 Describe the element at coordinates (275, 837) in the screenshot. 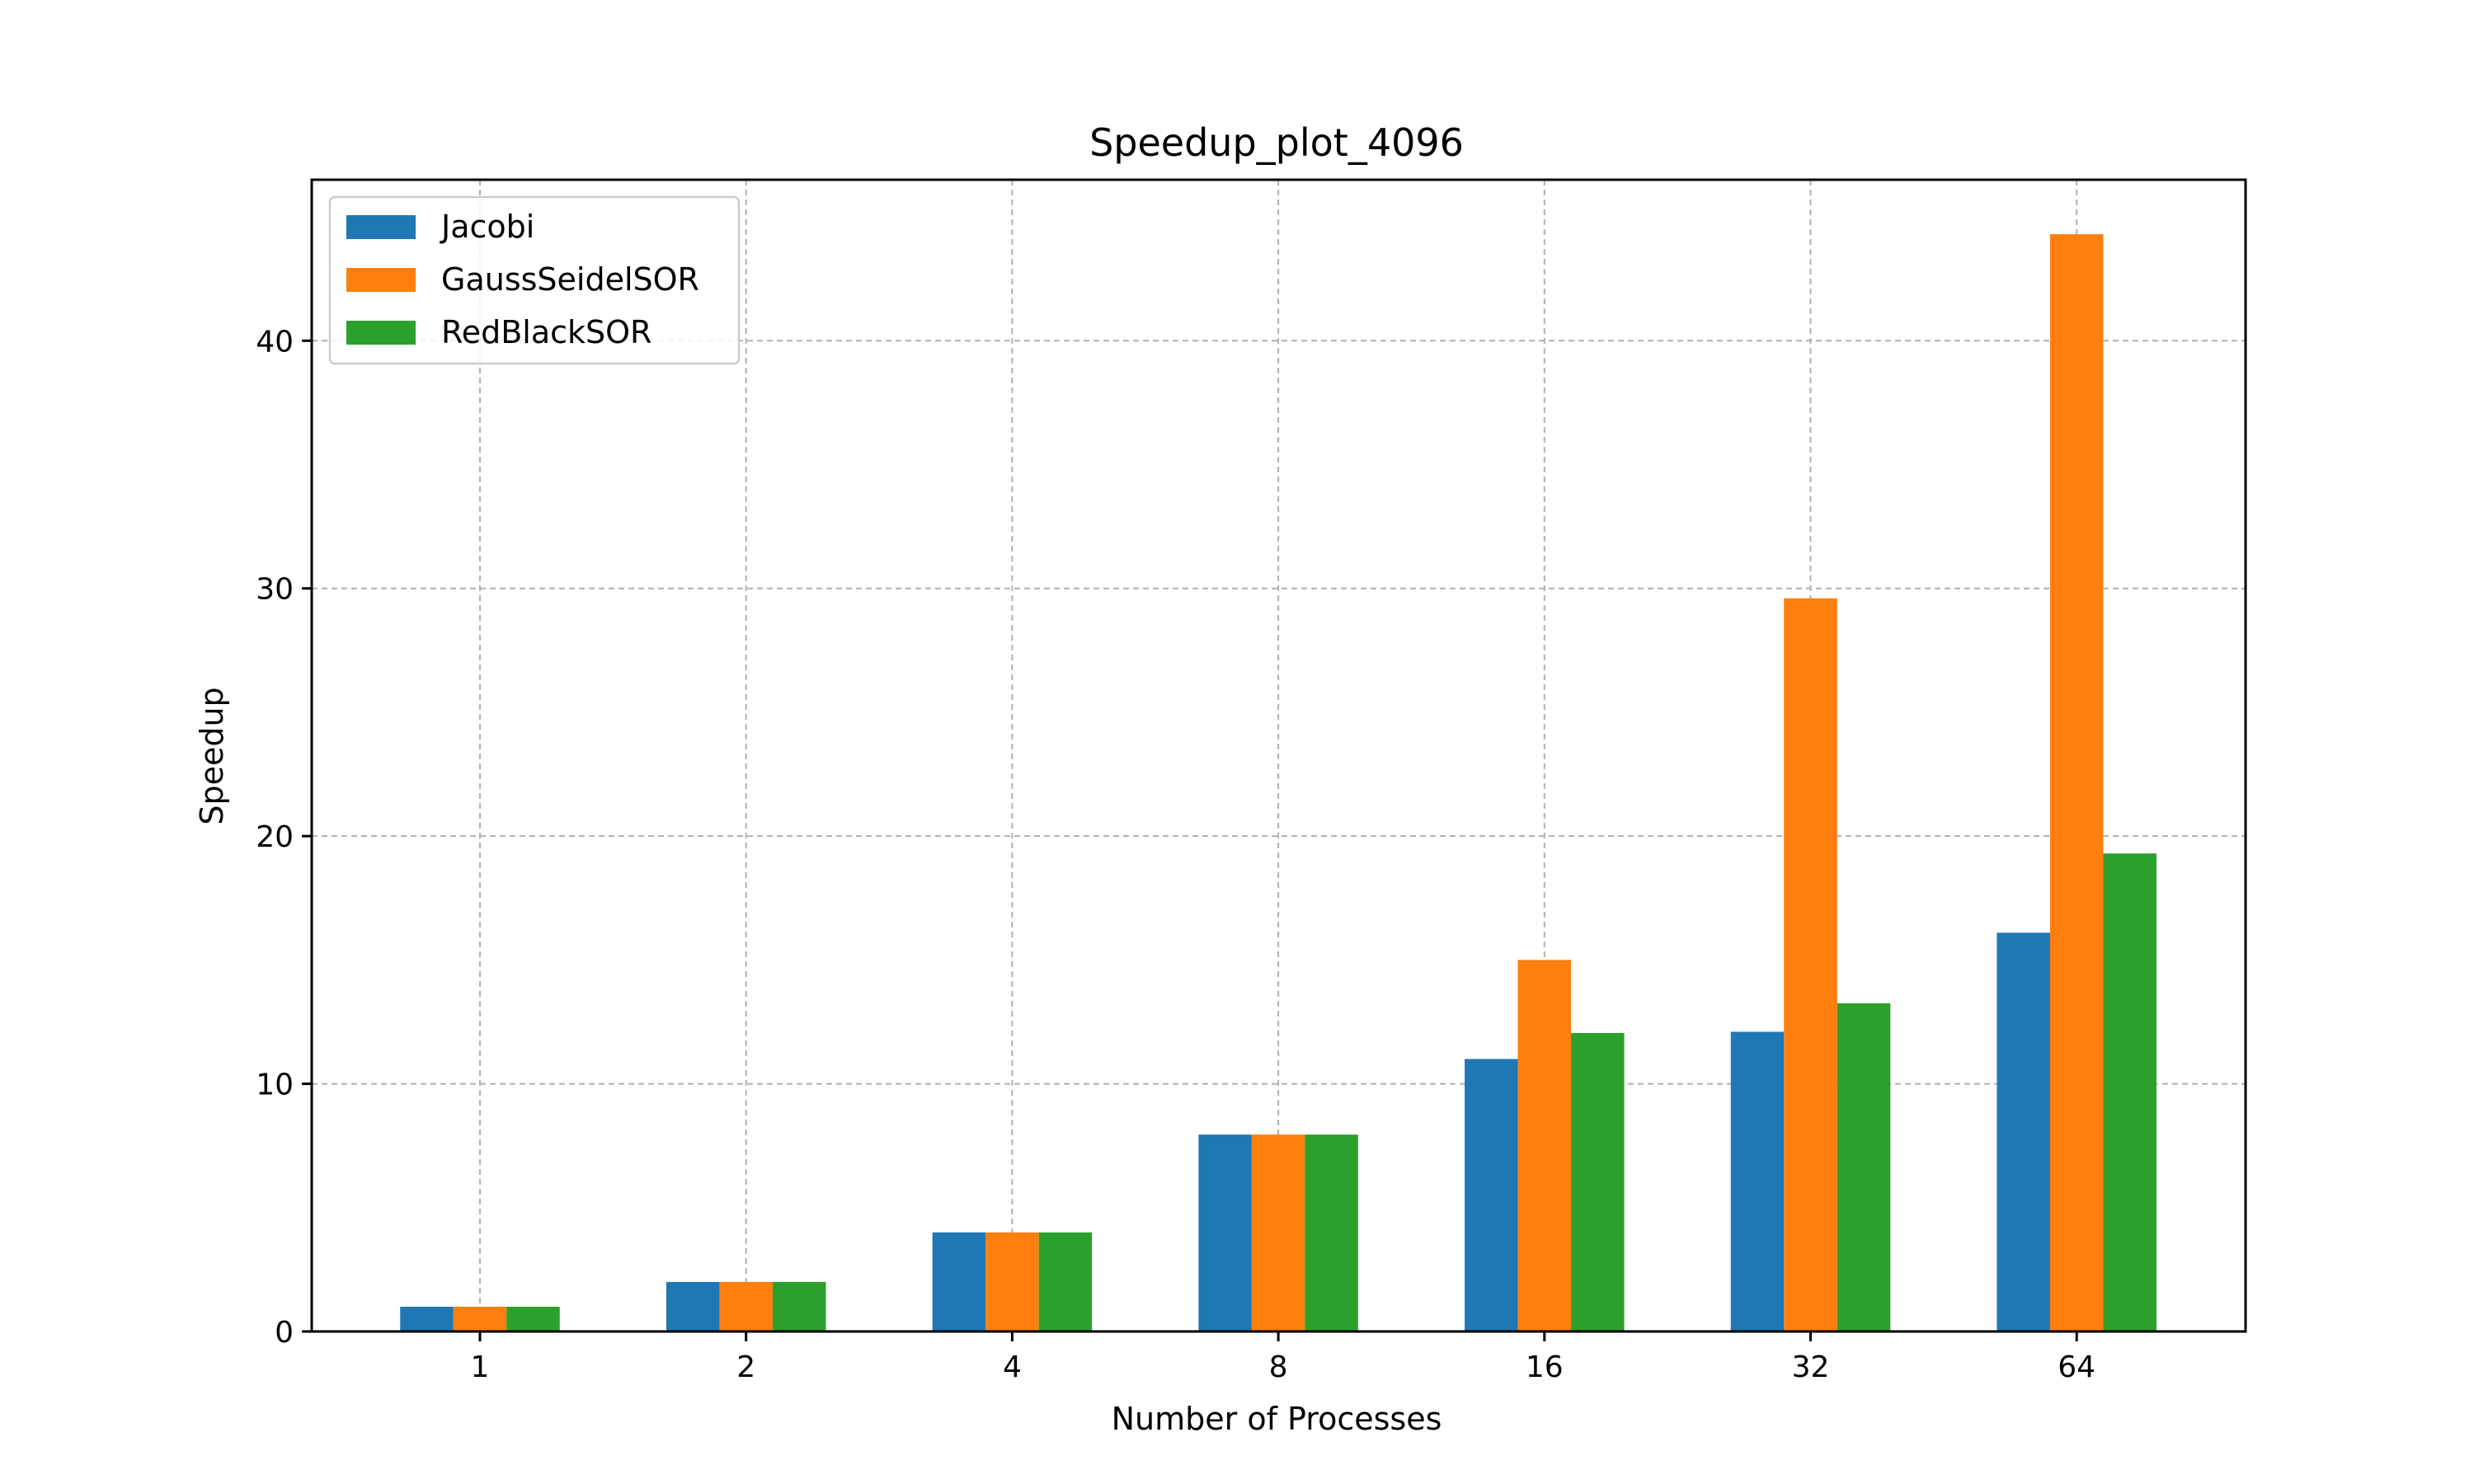

I see `y-tick-label: 20` at that location.